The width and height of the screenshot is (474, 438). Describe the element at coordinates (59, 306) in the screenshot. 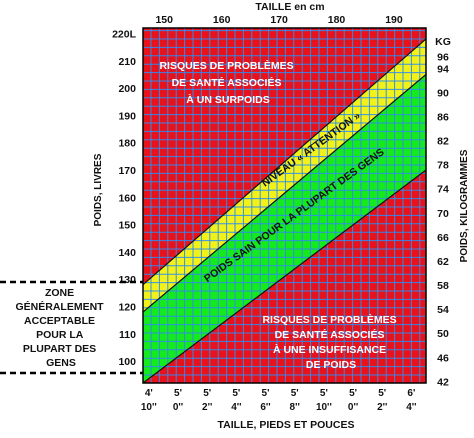

I see `side-note-line-2: GÉNÉRALEMENT` at that location.